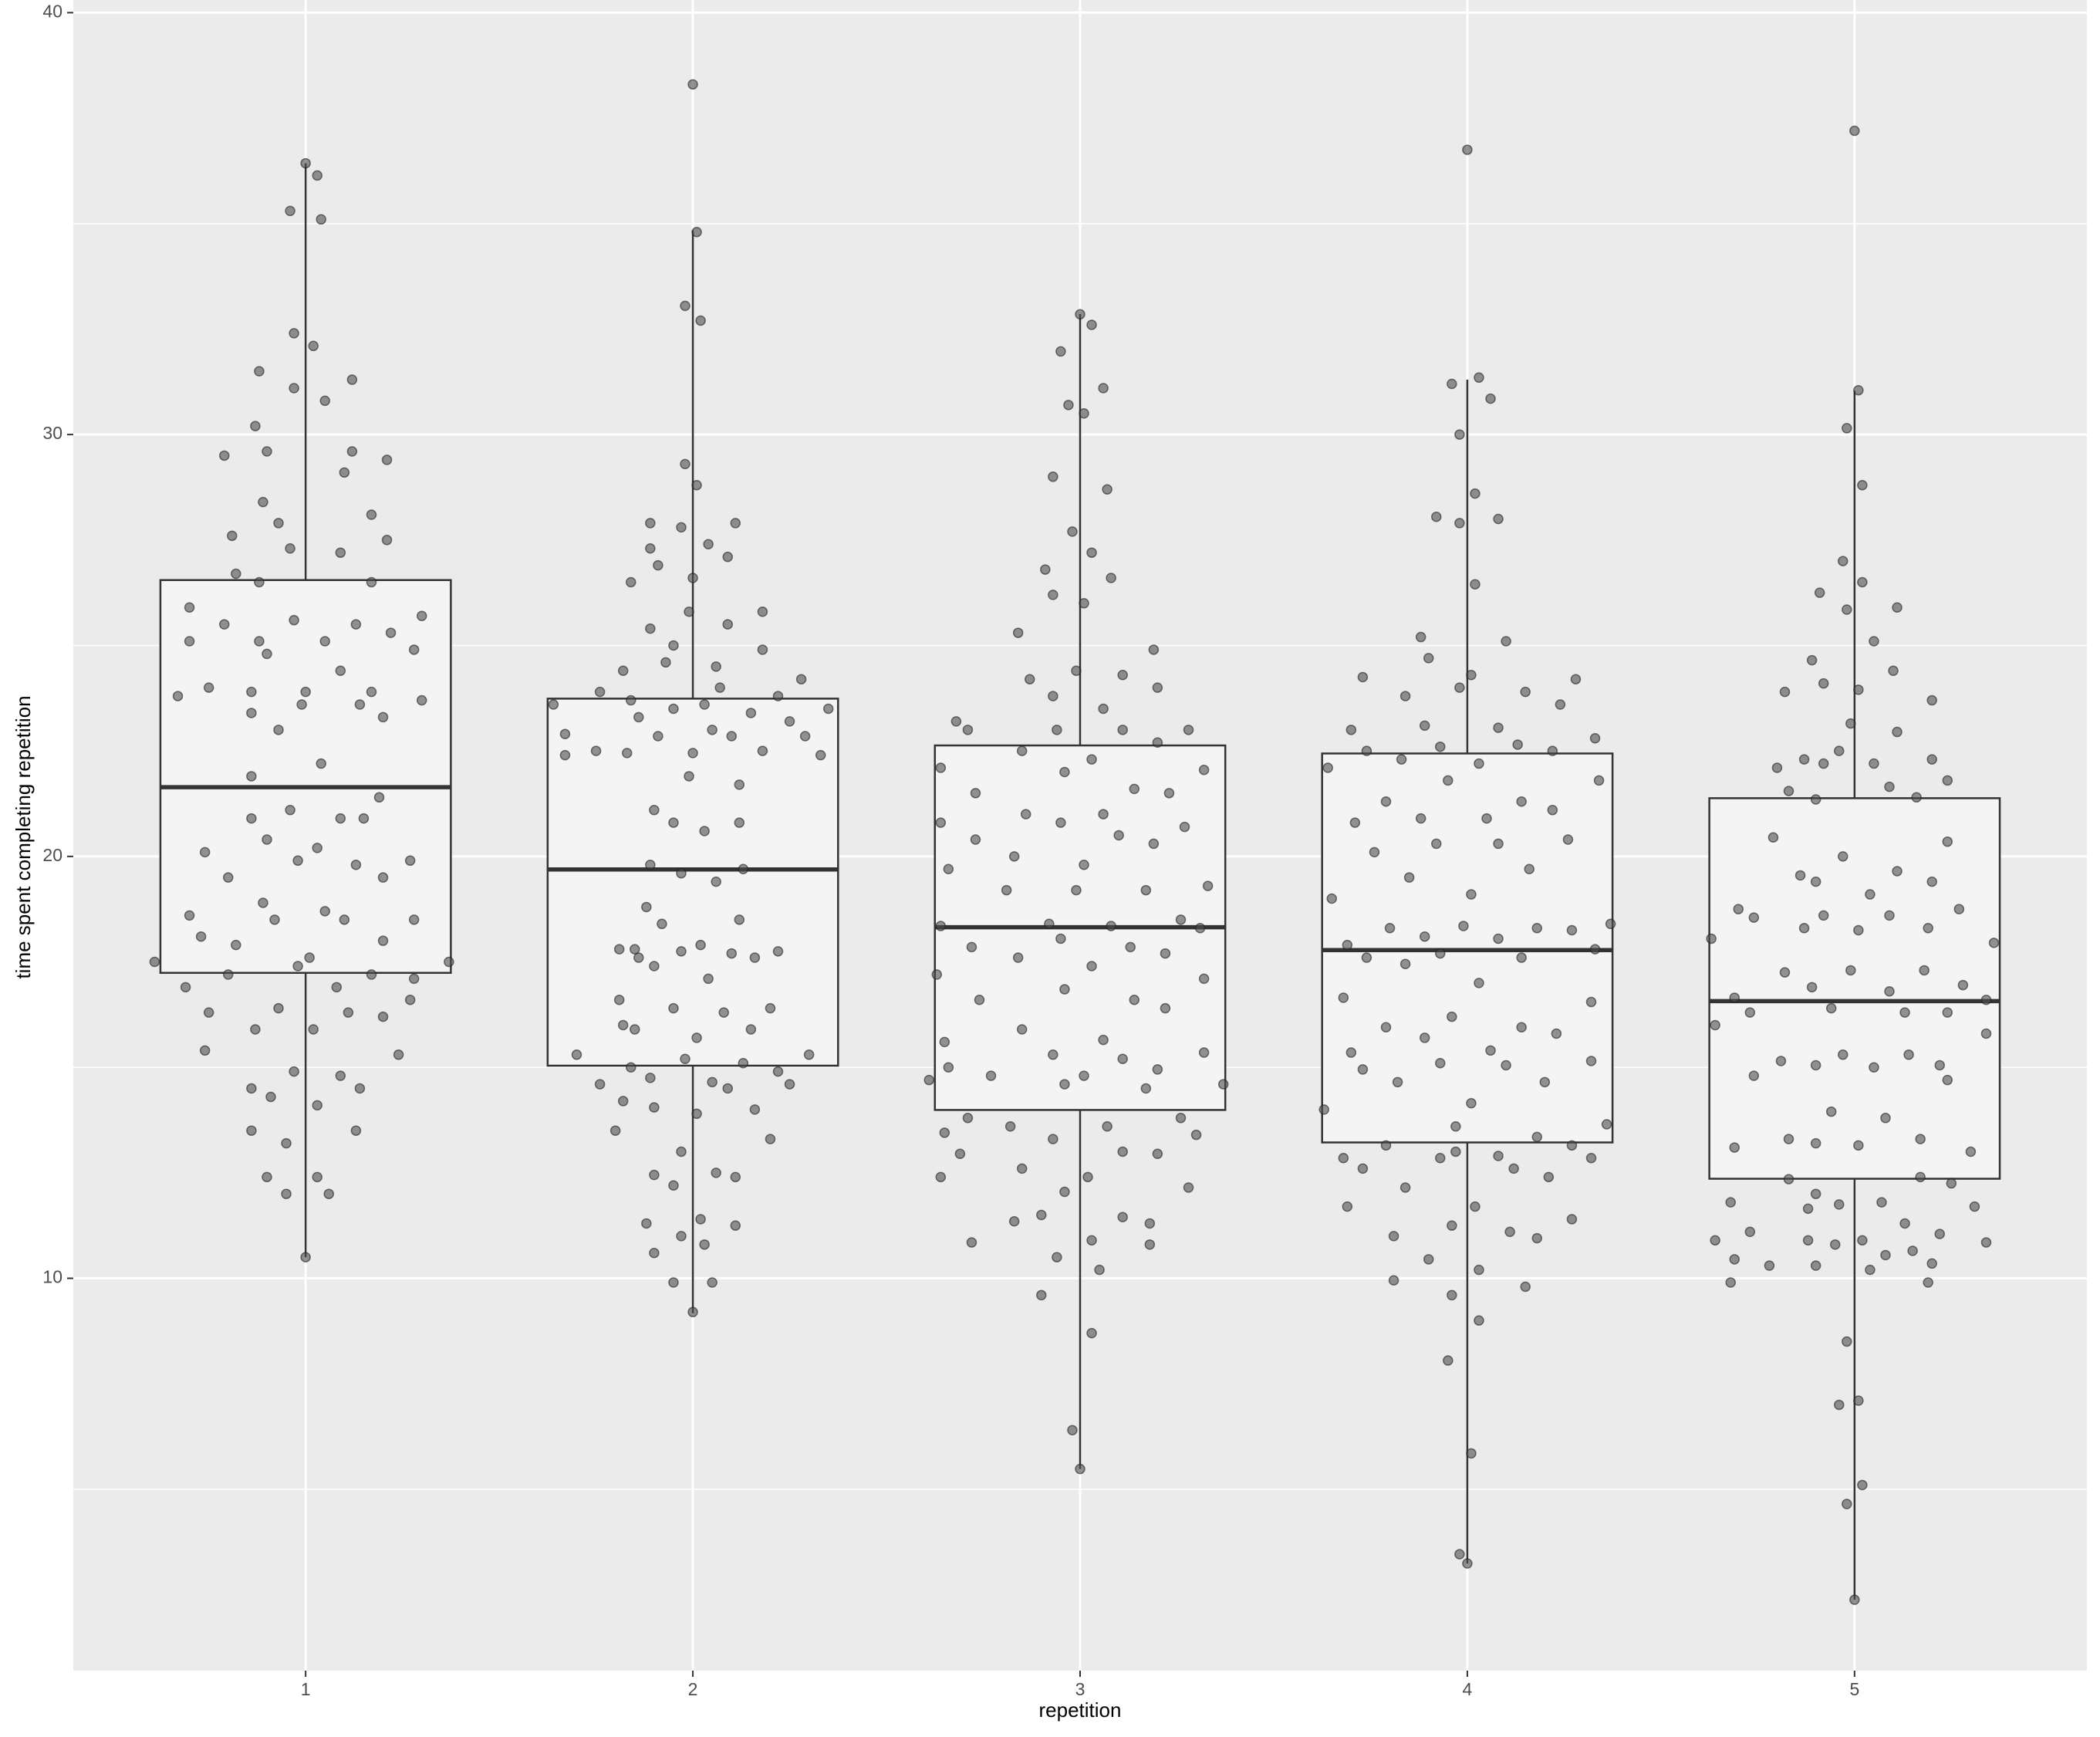 This screenshot has height=1737, width=2100. Describe the element at coordinates (1854, 1689) in the screenshot. I see `x-tick-label: 5` at that location.